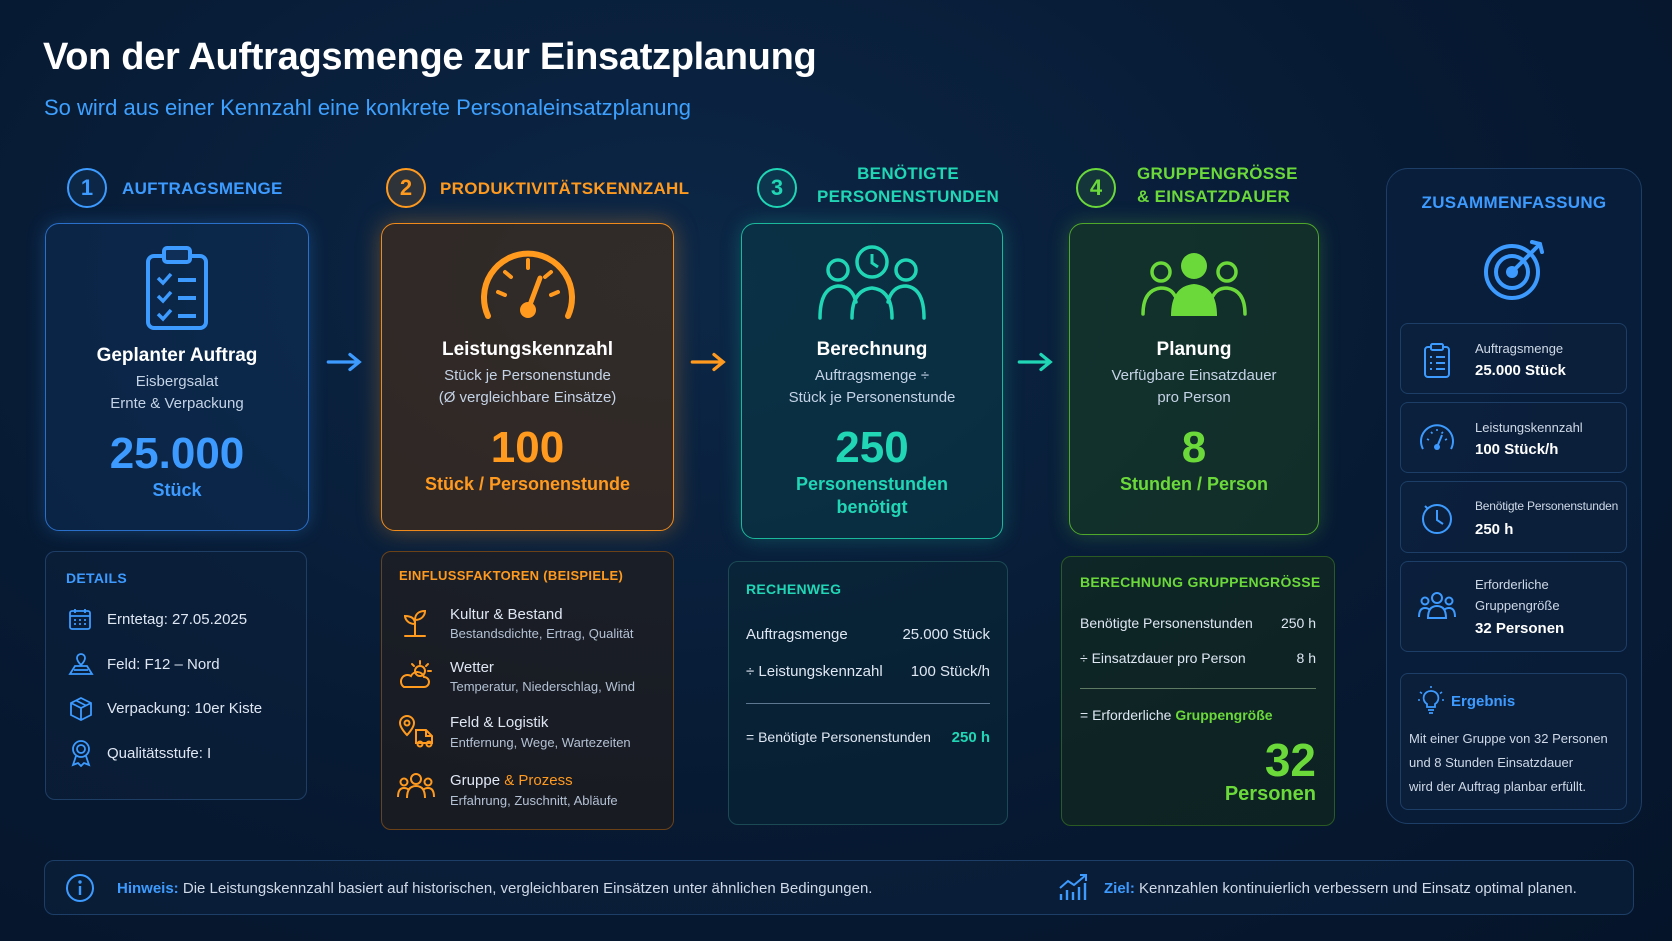 The height and width of the screenshot is (941, 1672). Describe the element at coordinates (1128, 715) in the screenshot. I see `gruppe-result-prefix: = Erforderliche` at that location.